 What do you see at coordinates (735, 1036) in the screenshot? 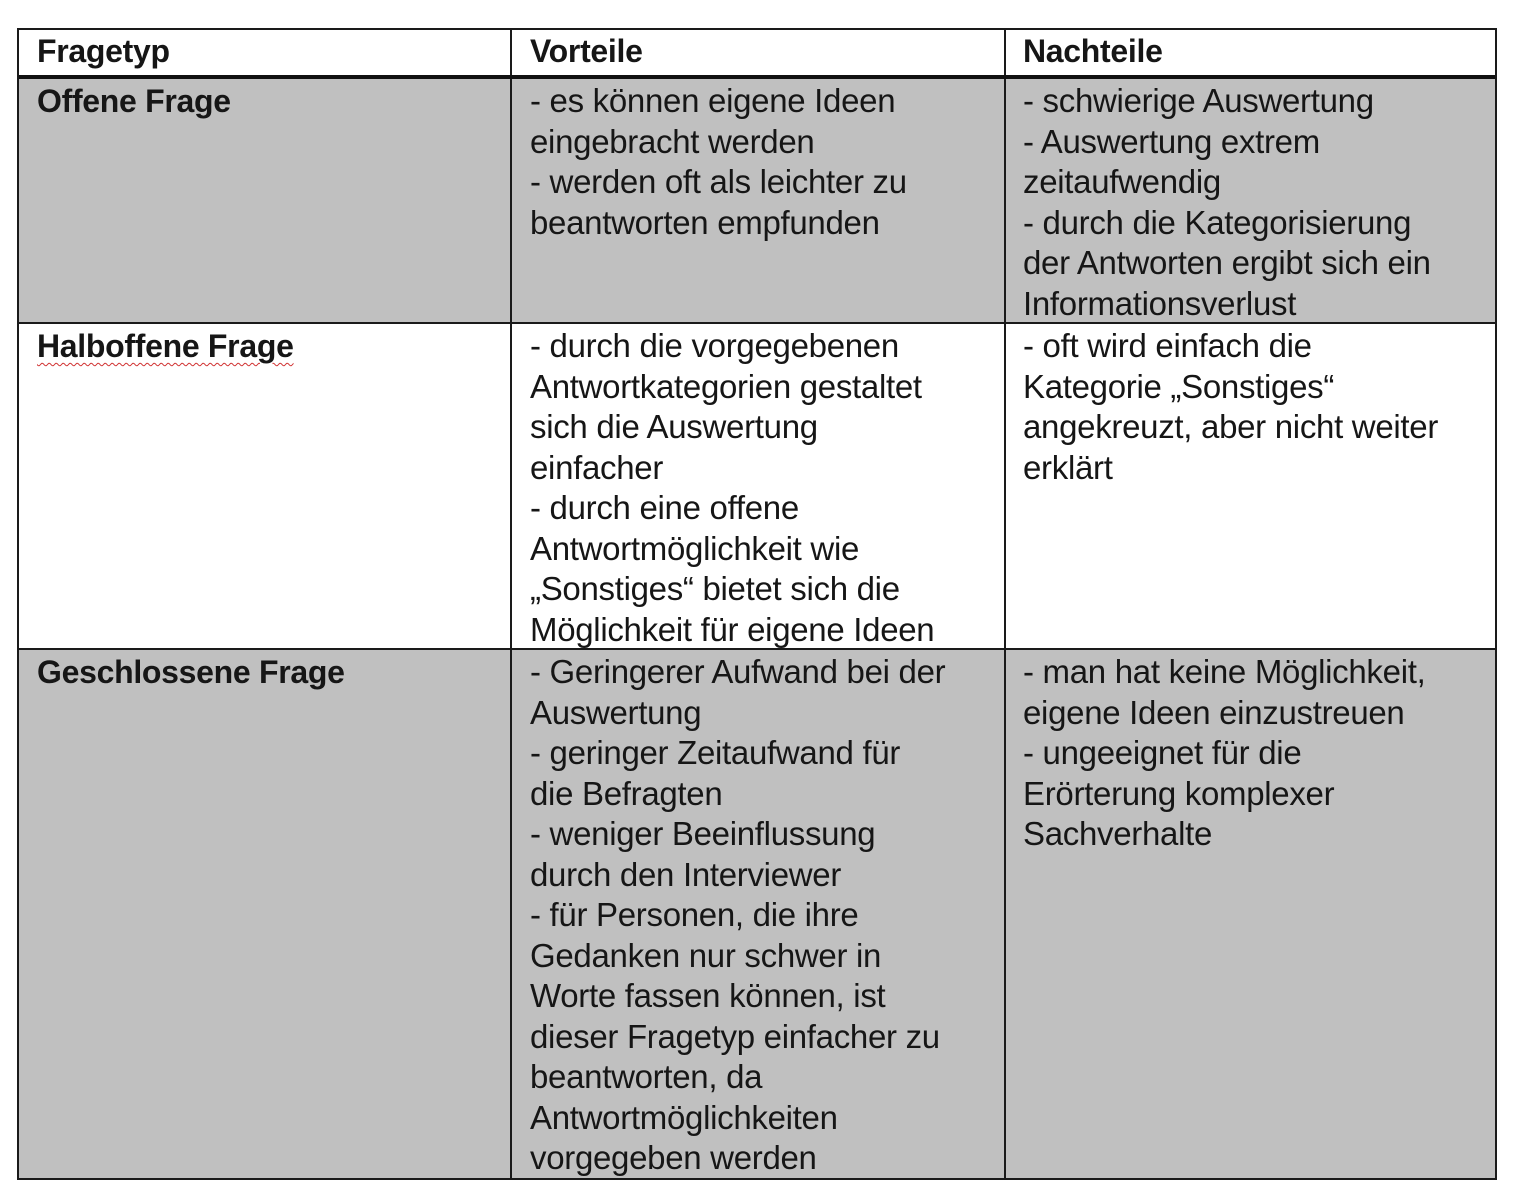
I see `text-line: dieser Fragetyp einfacher zu` at bounding box center [735, 1036].